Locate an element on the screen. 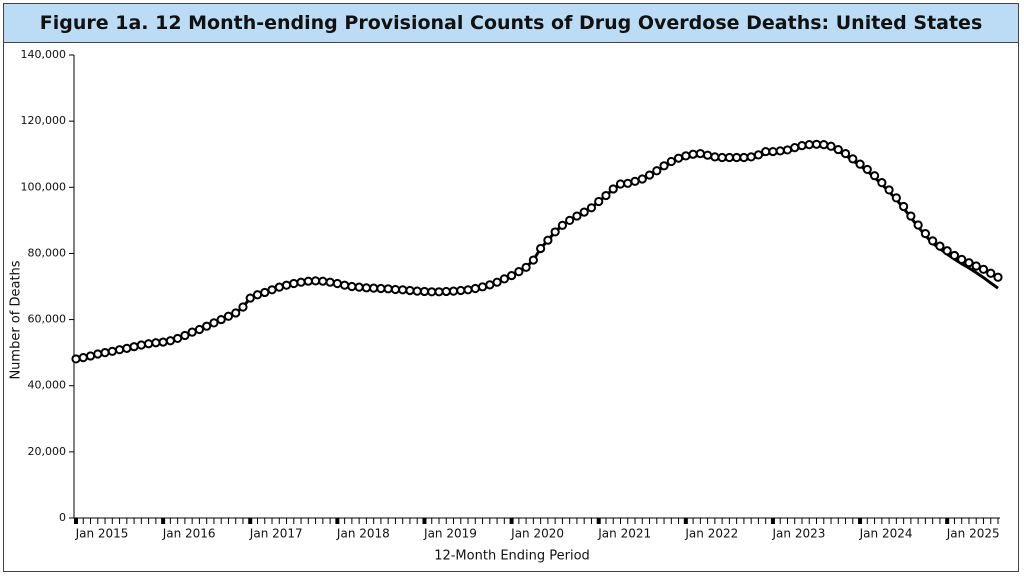 This screenshot has height=577, width=1024. y-axis-label: Number of Deaths is located at coordinates (16, 319).